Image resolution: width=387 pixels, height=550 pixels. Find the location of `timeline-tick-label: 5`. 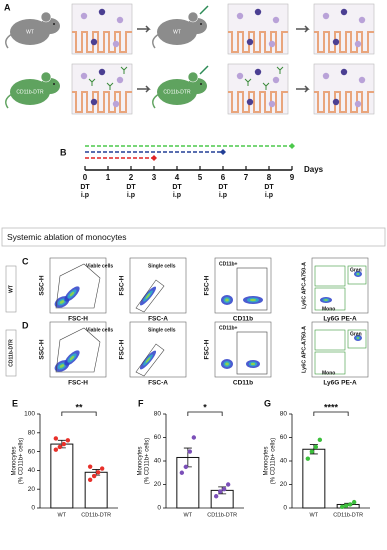

timeline-tick-label: 5 is located at coordinates (200, 177).